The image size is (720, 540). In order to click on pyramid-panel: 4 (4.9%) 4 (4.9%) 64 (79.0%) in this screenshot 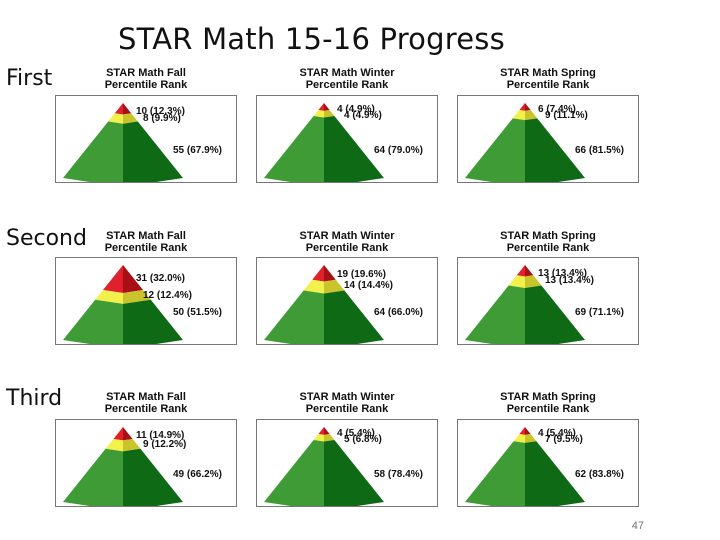, I will do `click(347, 139)`.